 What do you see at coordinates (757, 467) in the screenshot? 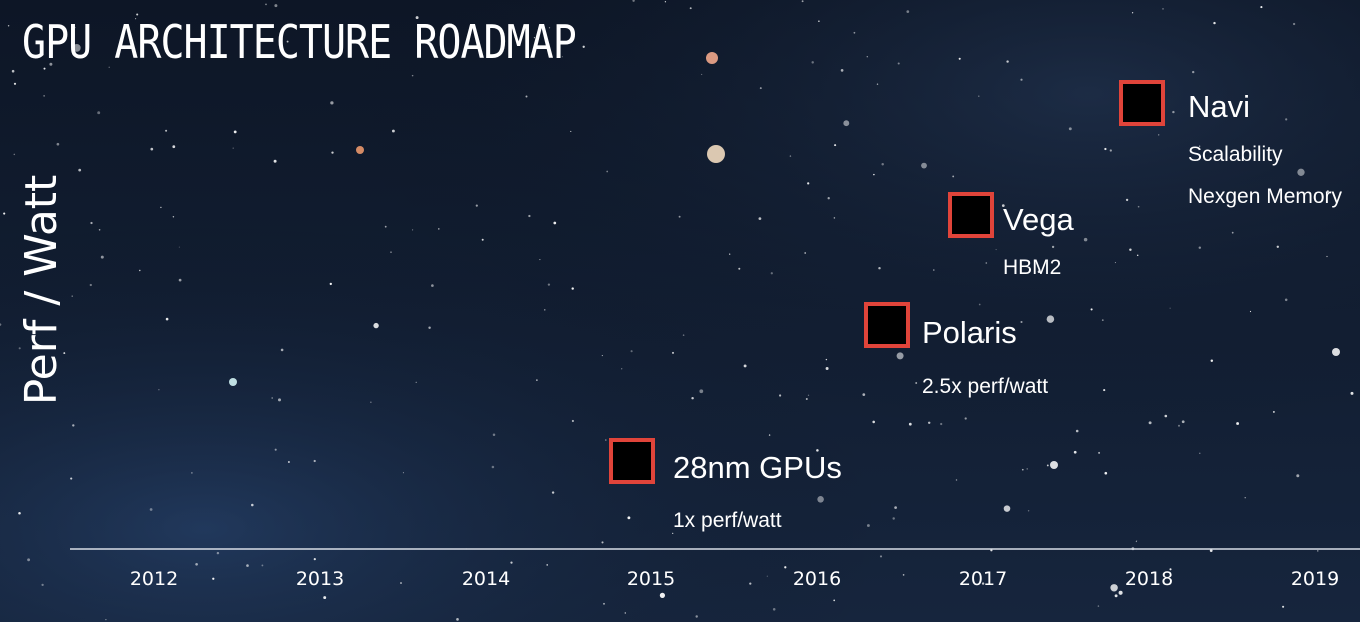
I see `milestone-name: 28nm GPUs` at bounding box center [757, 467].